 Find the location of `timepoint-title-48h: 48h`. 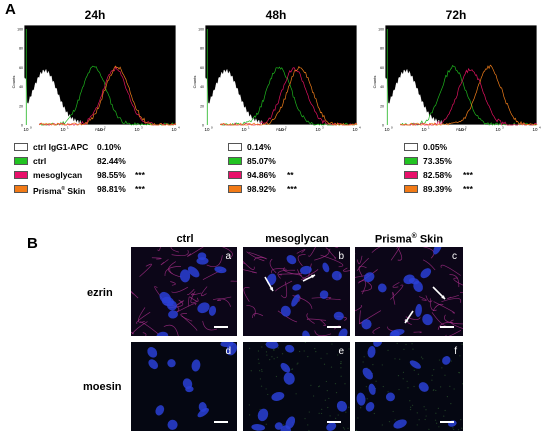

timepoint-title-48h: 48h is located at coordinates (276, 15).